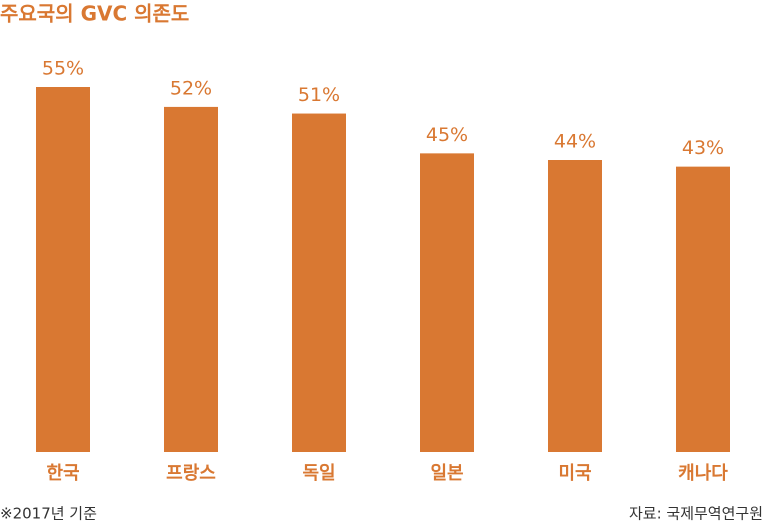  I want to click on chart-title: 주요국의 GVC 의존도, so click(94, 14).